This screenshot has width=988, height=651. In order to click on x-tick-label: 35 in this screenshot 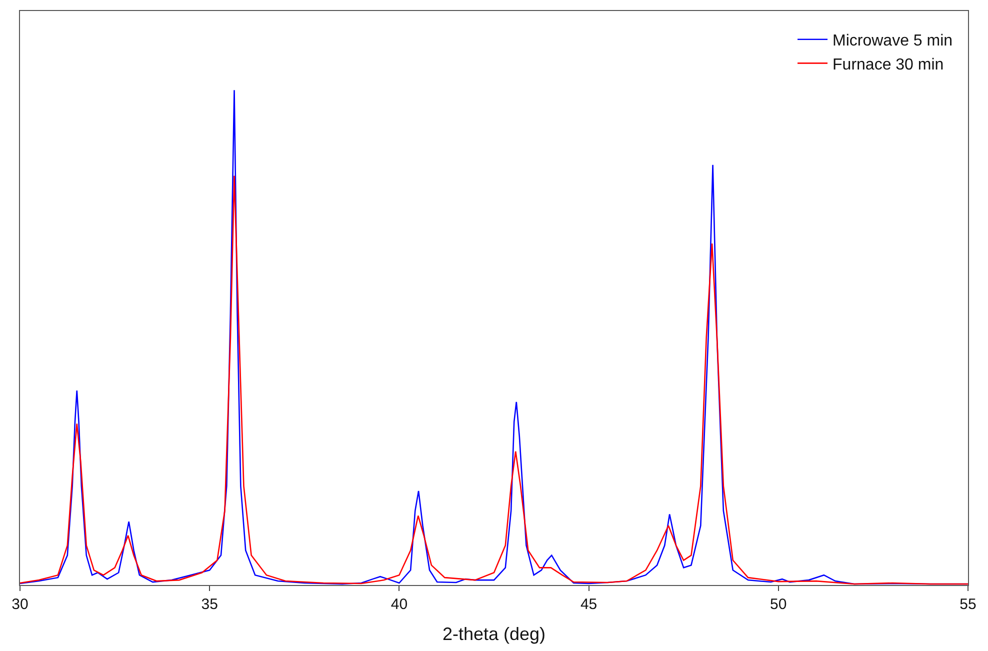, I will do `click(209, 604)`.